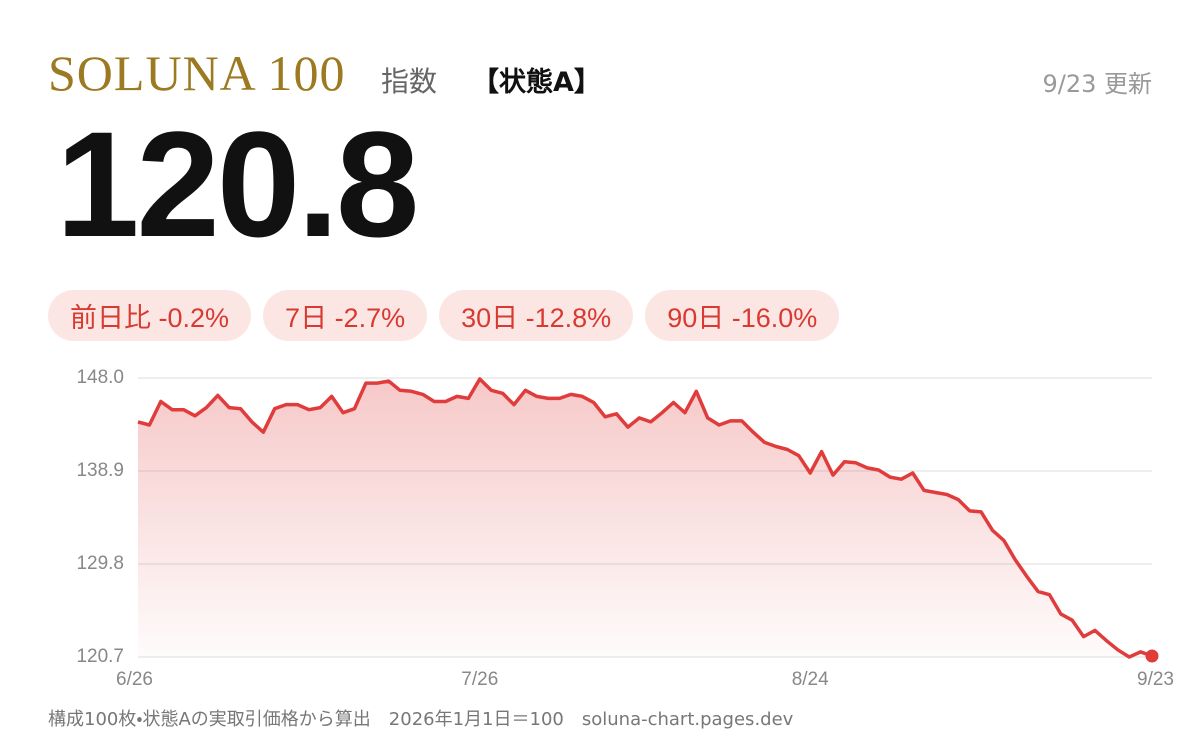 The width and height of the screenshot is (1200, 750). What do you see at coordinates (479, 679) in the screenshot?
I see `x-tick-label: 7/26` at bounding box center [479, 679].